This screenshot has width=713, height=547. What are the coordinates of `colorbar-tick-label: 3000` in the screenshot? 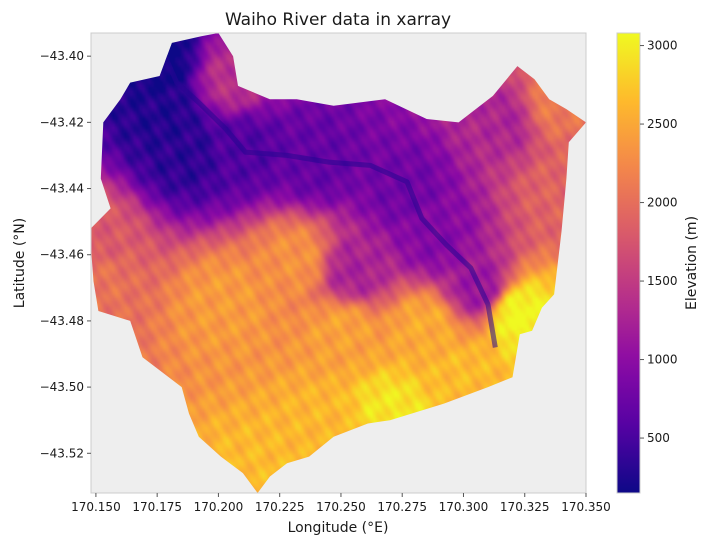 It's located at (662, 46).